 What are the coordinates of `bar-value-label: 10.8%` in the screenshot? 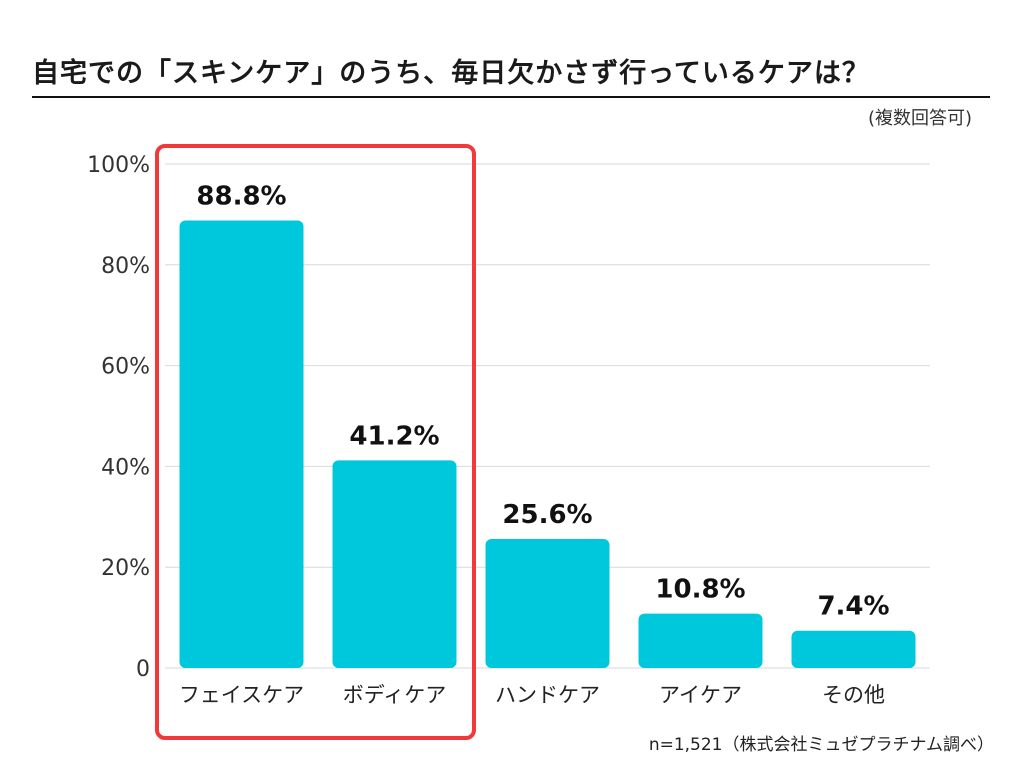 It's located at (700, 590).